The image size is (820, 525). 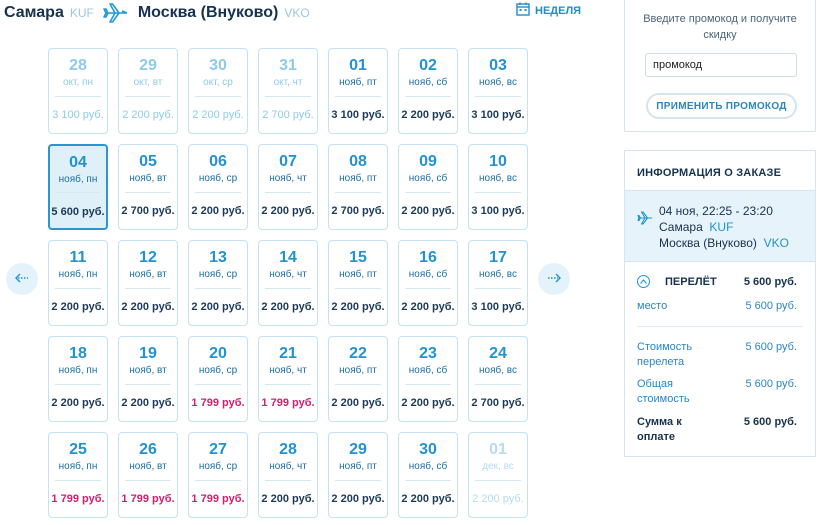 What do you see at coordinates (288, 475) in the screenshot?
I see `calendar-day: 28 нояб, чт 2 200 руб.` at bounding box center [288, 475].